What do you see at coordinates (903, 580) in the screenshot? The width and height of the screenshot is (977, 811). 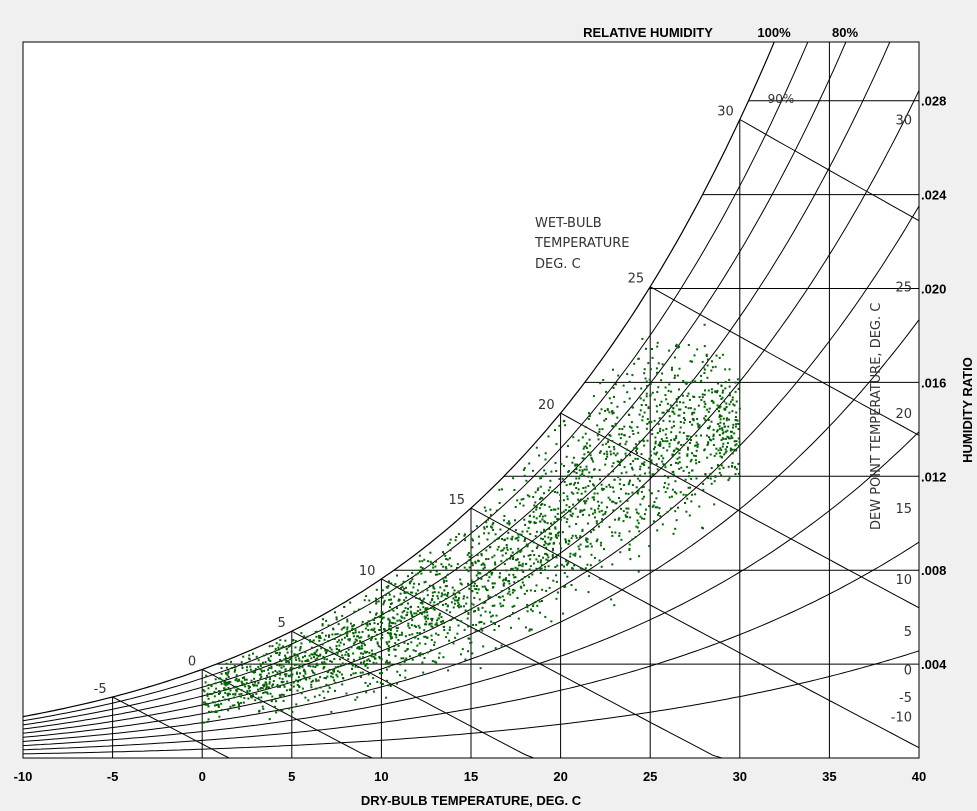 I see `dew-point-label: 10` at bounding box center [903, 580].